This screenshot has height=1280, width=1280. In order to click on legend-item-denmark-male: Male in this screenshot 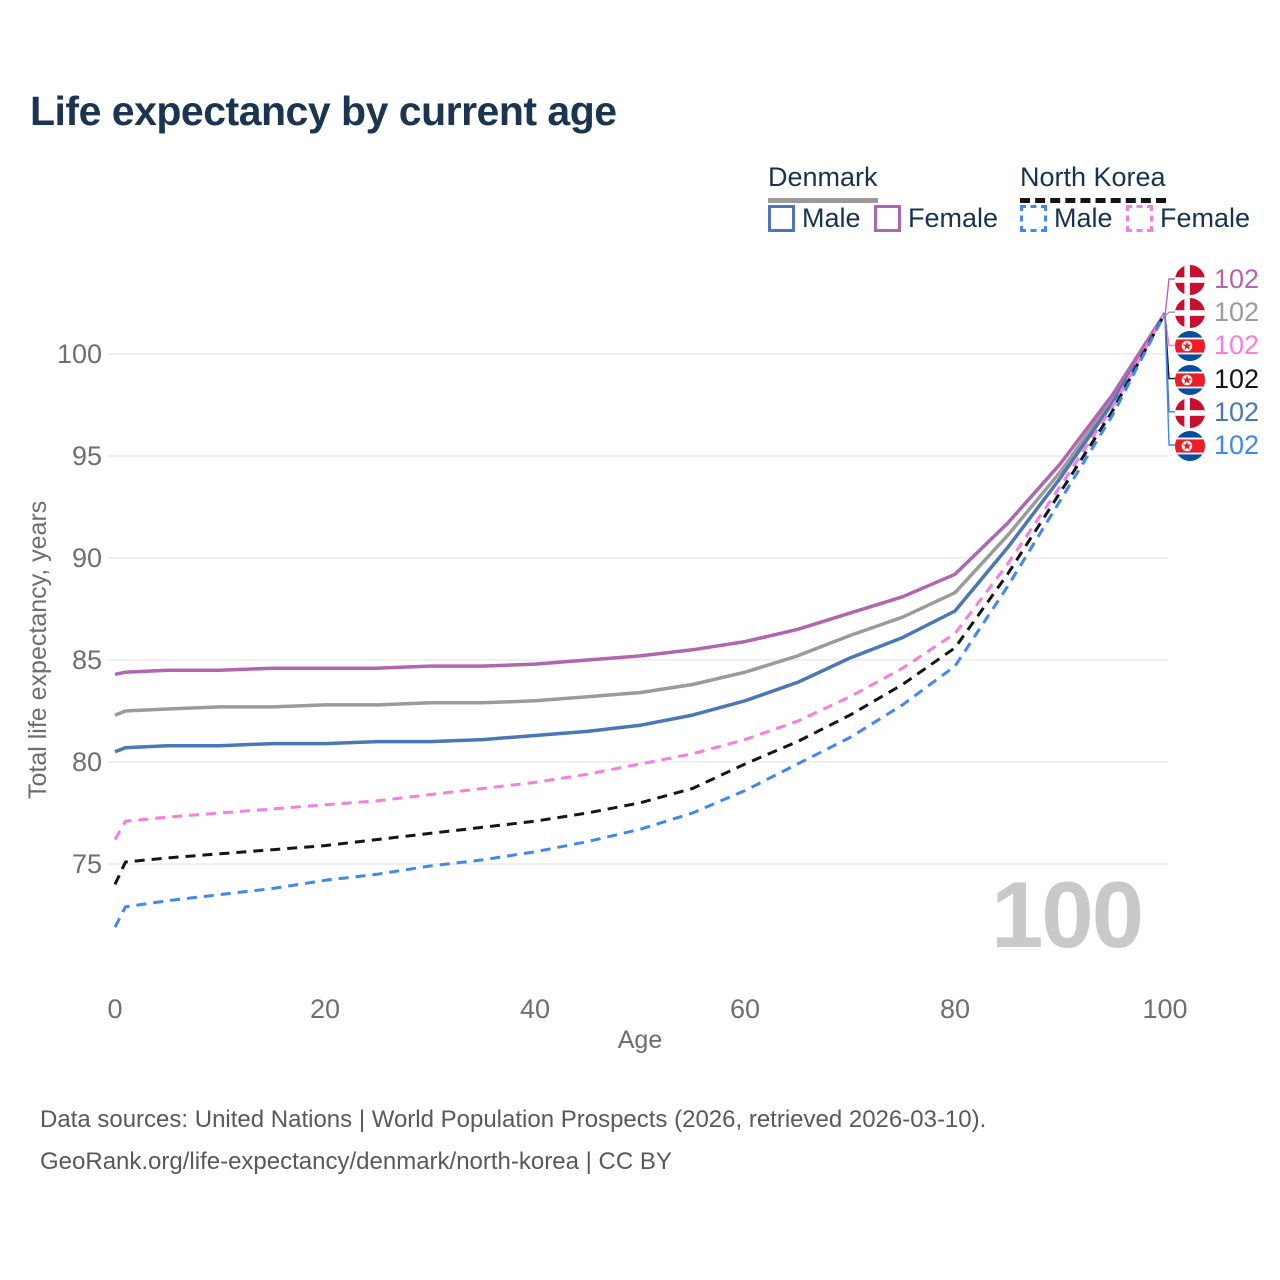, I will do `click(814, 218)`.